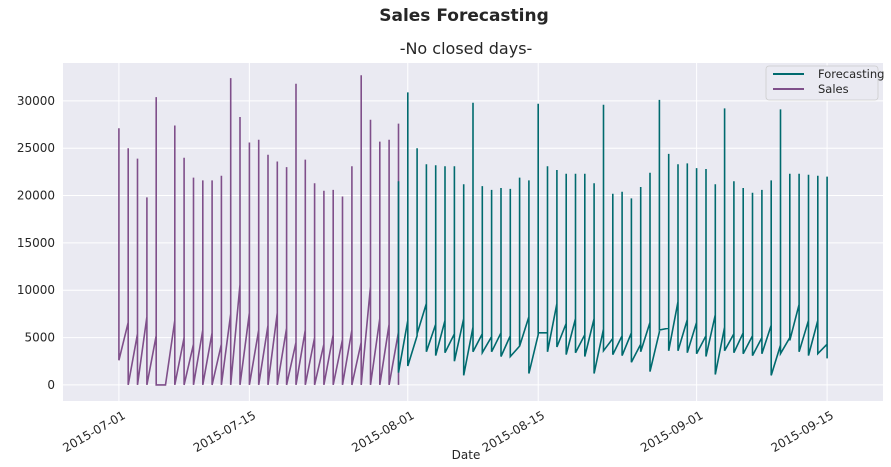  I want to click on y-tick-labels: 0 5000 10000 15000 20000 25000 30000, so click(36, 243).